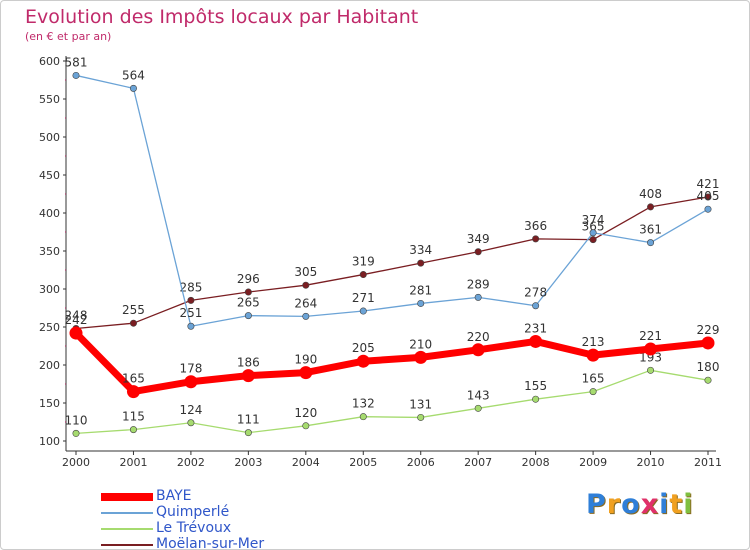 This screenshot has width=750, height=550. I want to click on y-tick-label: 150, so click(49, 403).